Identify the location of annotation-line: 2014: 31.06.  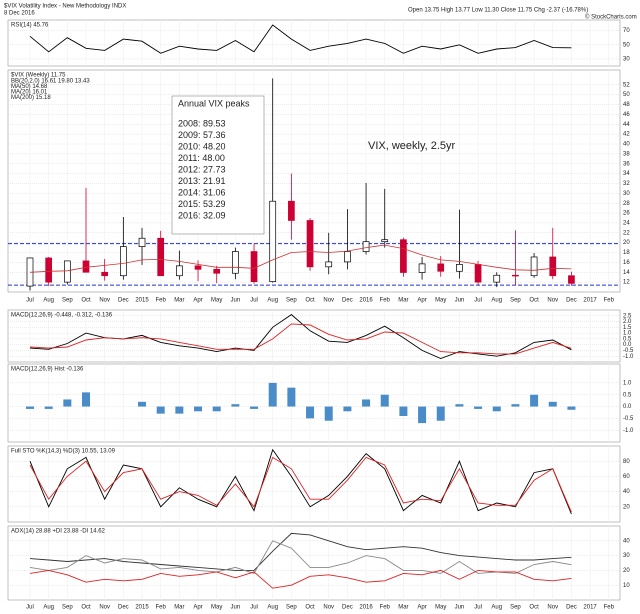
(202, 192).